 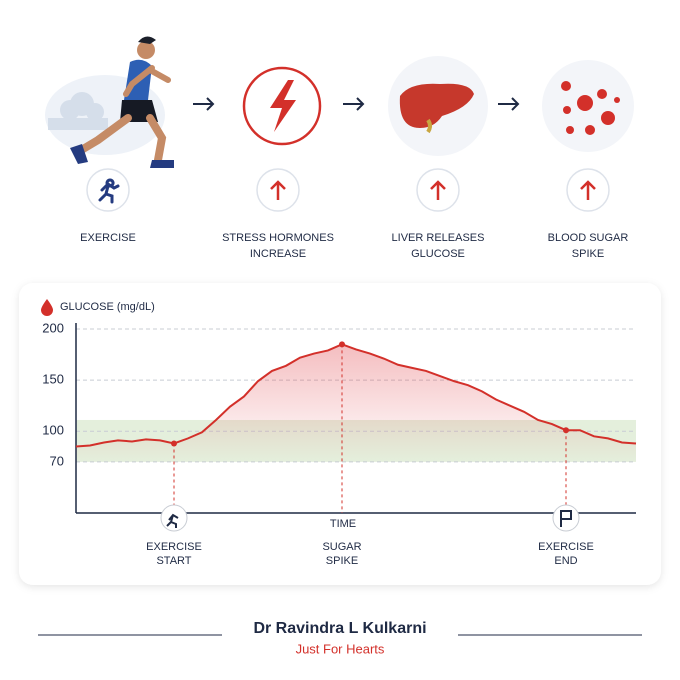 I want to click on step-label: STRESS HORMONES, so click(x=278, y=238).